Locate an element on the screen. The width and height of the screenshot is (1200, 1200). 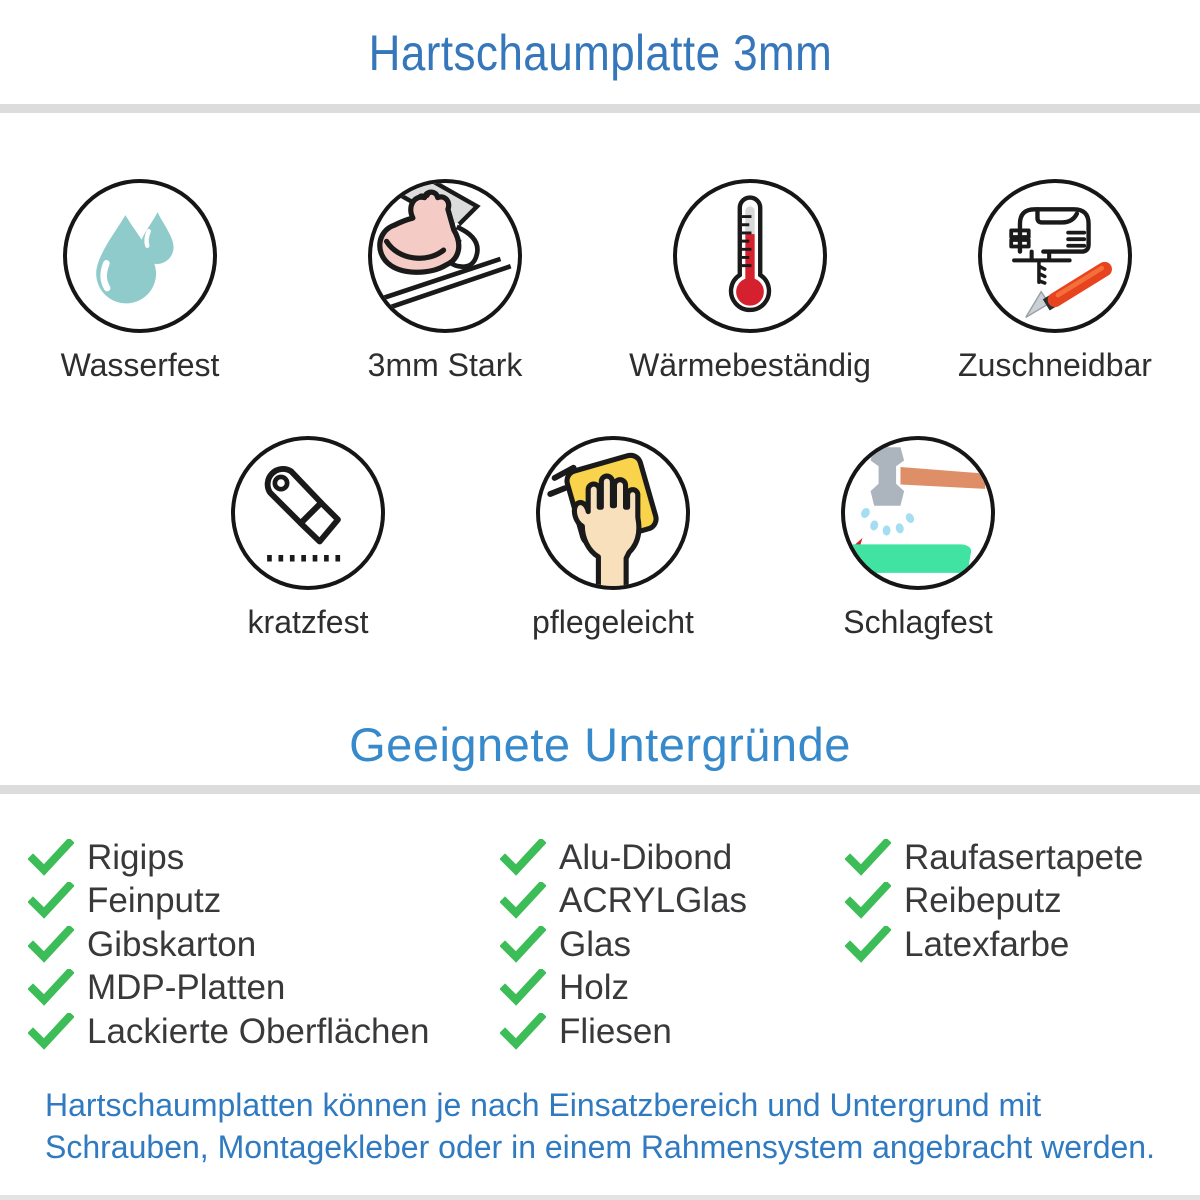
list-item: Latexfarbe is located at coordinates (1020, 945).